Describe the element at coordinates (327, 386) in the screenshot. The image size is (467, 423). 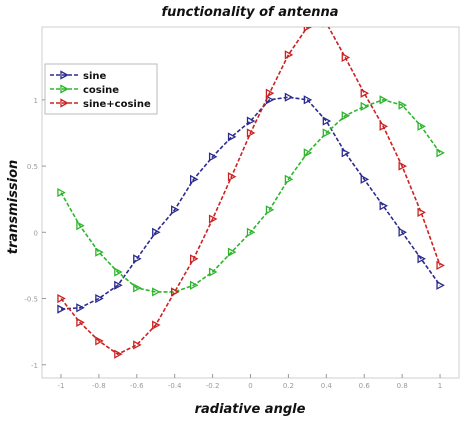
I see `x-tick-label: 0.4` at that location.